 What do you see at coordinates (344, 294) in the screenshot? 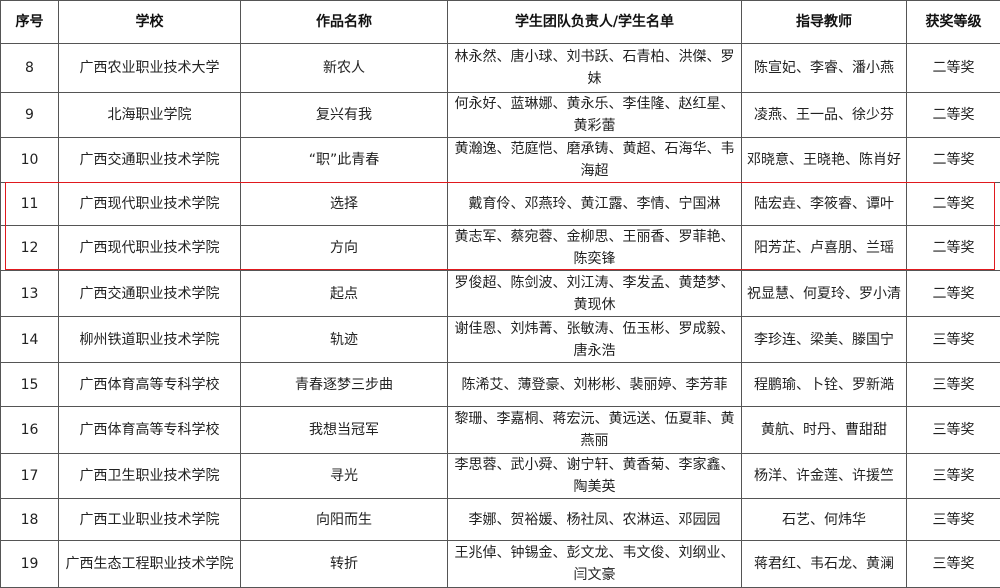
I see `cell-work: 起点` at bounding box center [344, 294].